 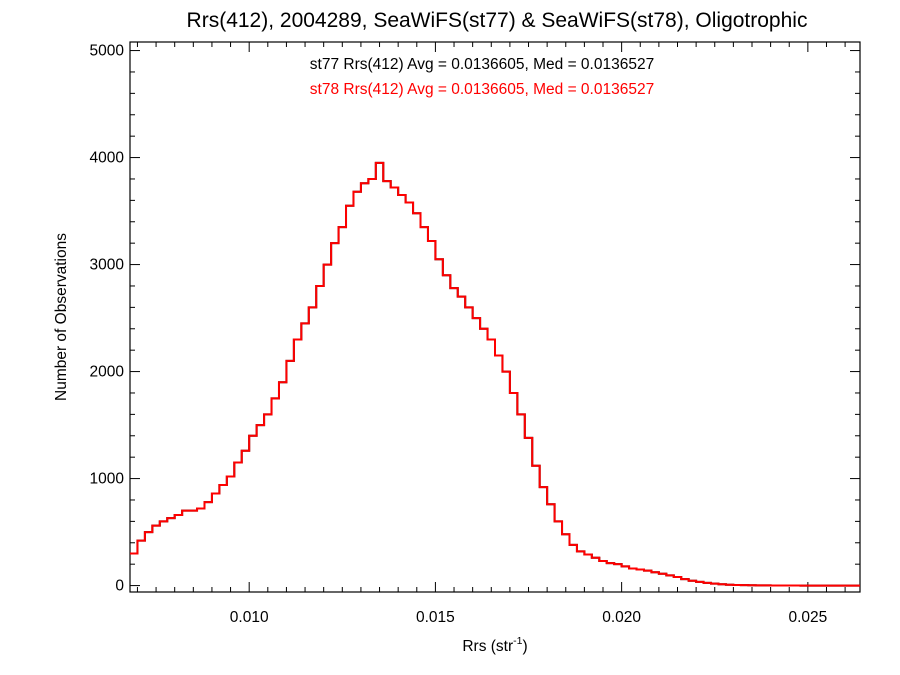 I want to click on x-axis-label-close: ), so click(x=524, y=646).